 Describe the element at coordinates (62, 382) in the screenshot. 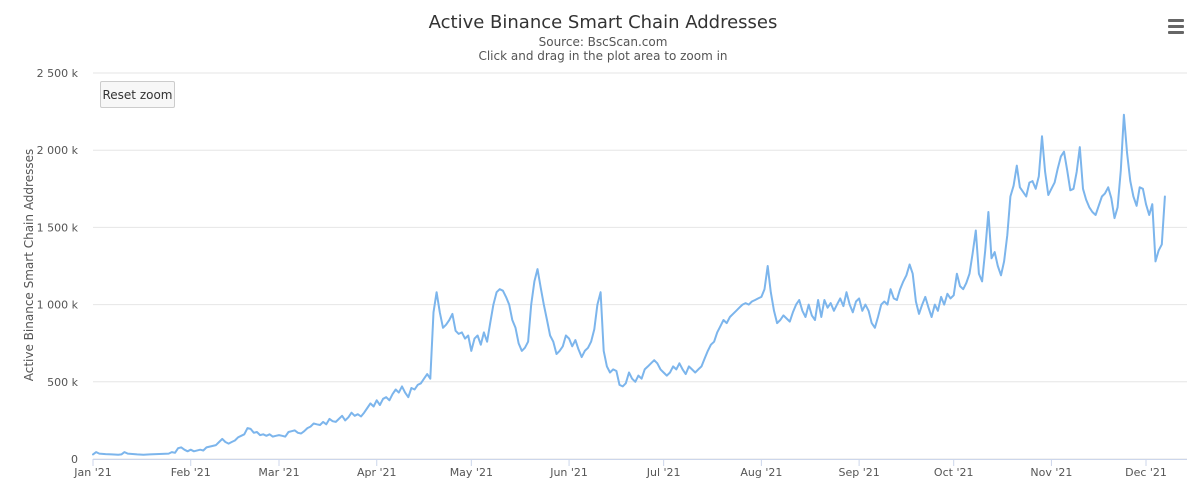

I see `y-tick-label: 500 k` at that location.